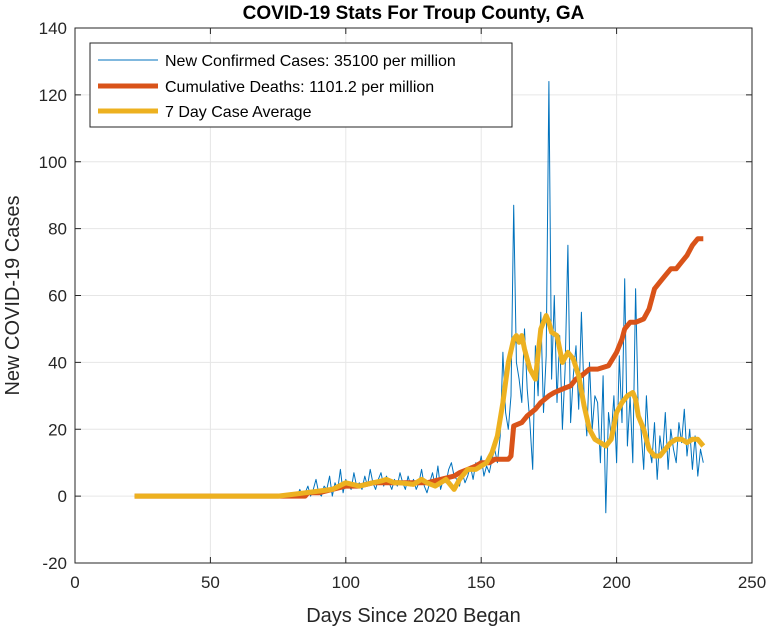  I want to click on x-tick-label: 50, so click(210, 582).